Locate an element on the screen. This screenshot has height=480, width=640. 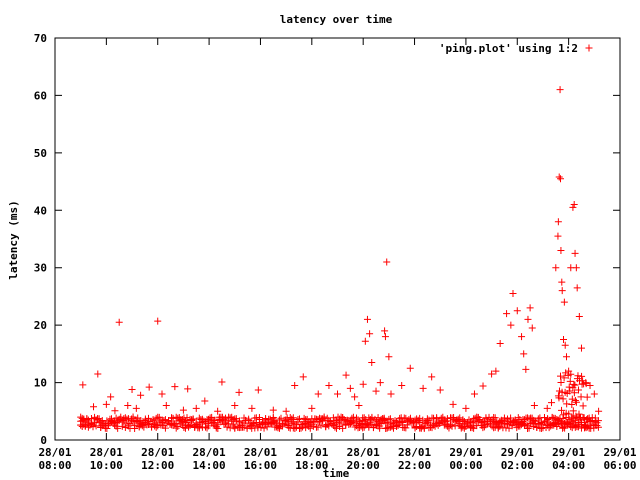
y-tick-label: 20 is located at coordinates (40, 325).